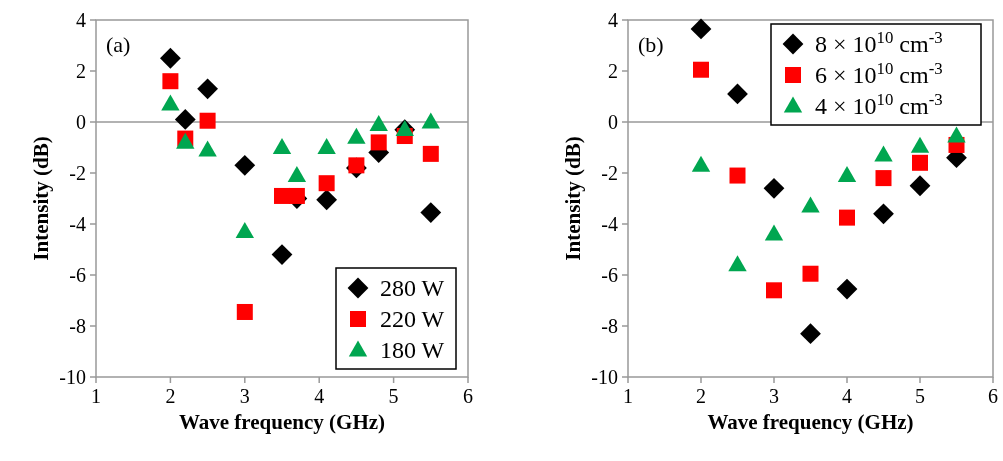 The width and height of the screenshot is (1003, 461). I want to click on annotation: (b), so click(651, 44).